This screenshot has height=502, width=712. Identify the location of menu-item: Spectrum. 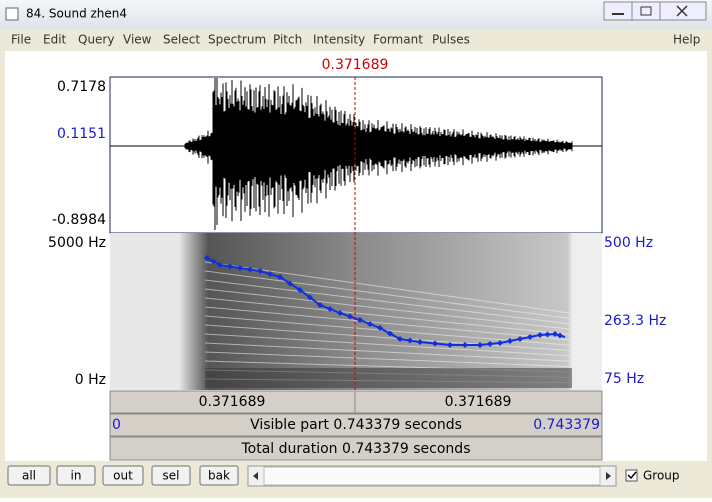
(237, 40).